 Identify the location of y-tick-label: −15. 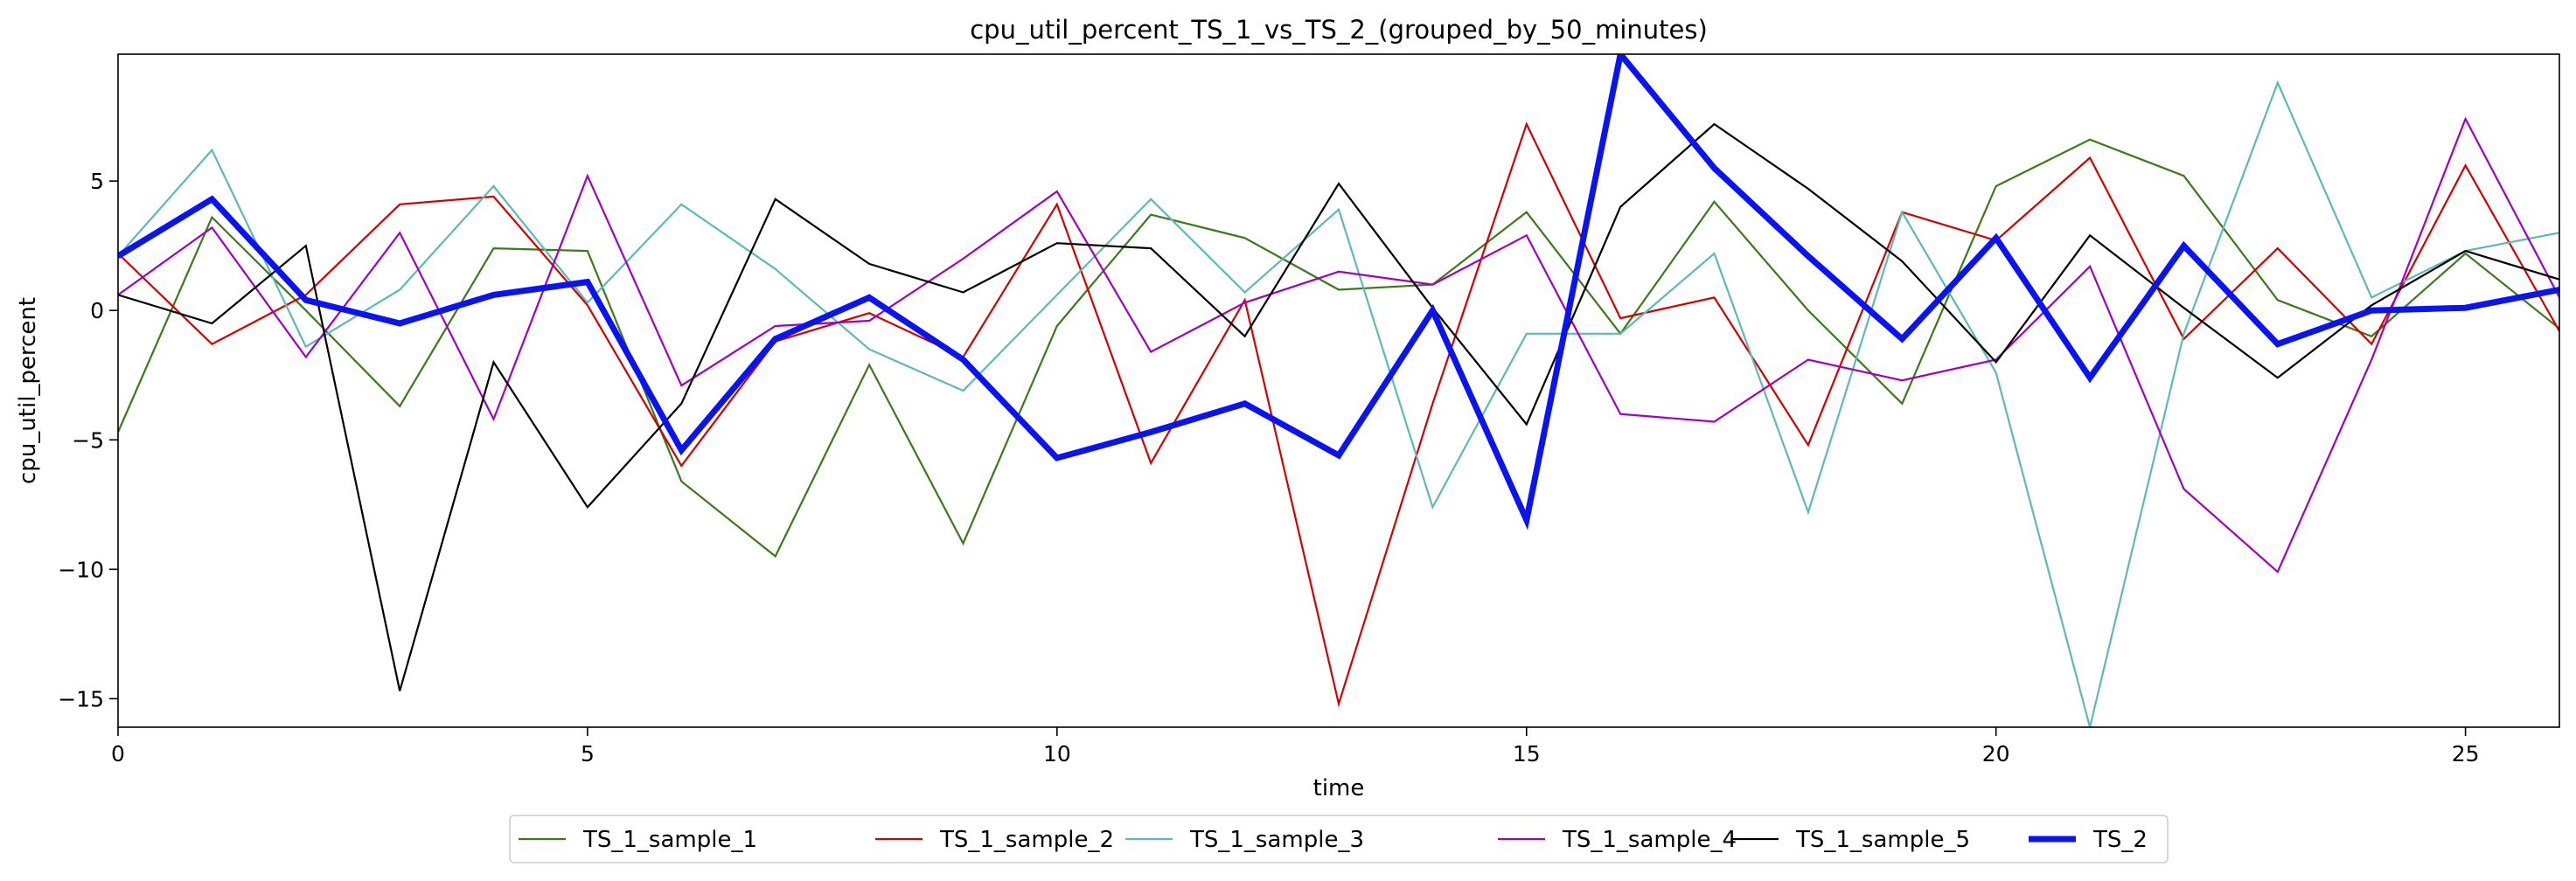
(81, 698).